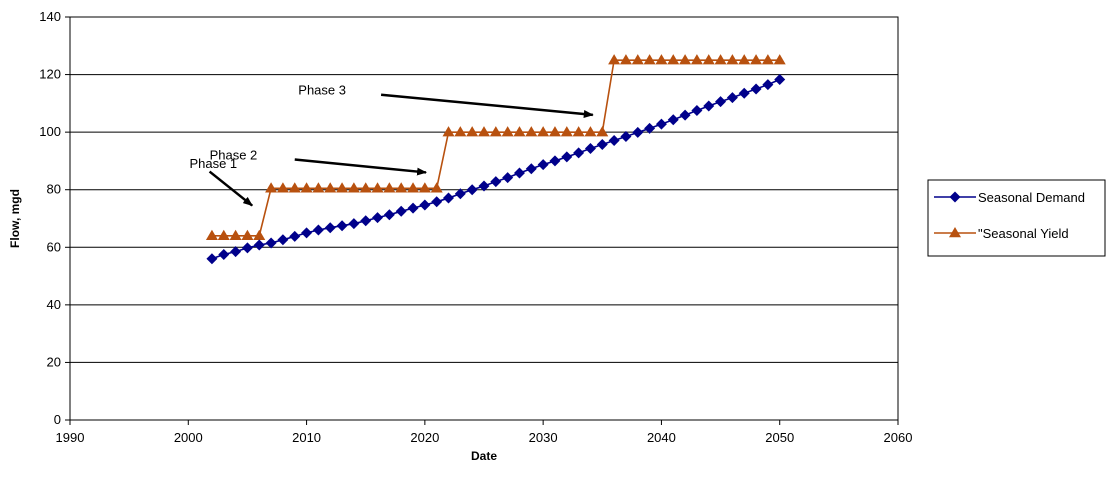 The width and height of the screenshot is (1106, 483). What do you see at coordinates (531, 169) in the screenshot?
I see `demand-point-2029` at bounding box center [531, 169].